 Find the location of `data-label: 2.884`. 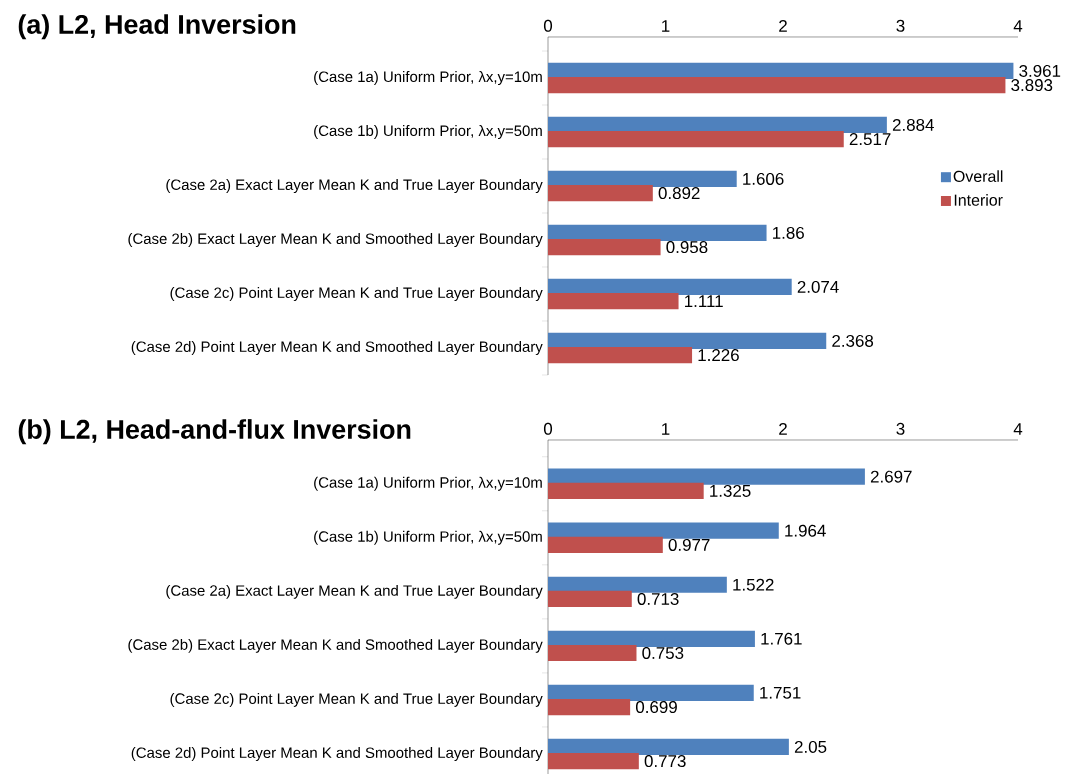

data-label: 2.884 is located at coordinates (913, 124).